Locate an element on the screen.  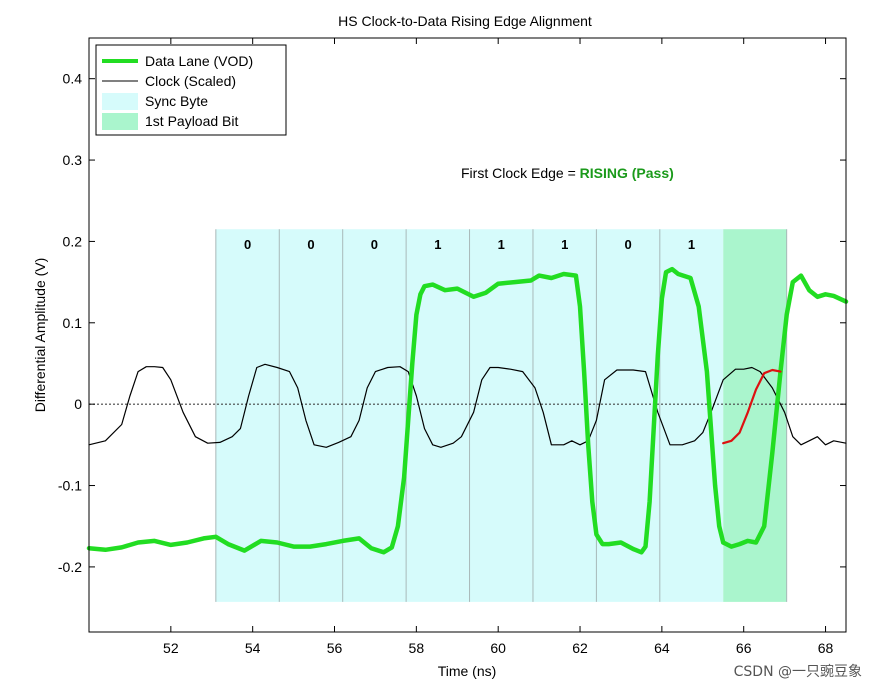
x-tick-label: 52 is located at coordinates (171, 648).